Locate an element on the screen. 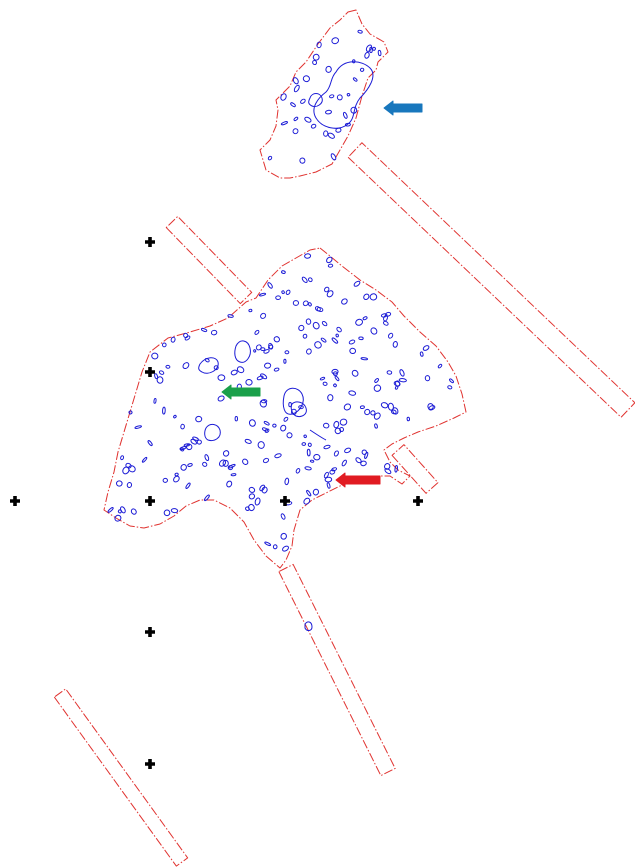  feature-central-large is located at coordinates (293, 401).